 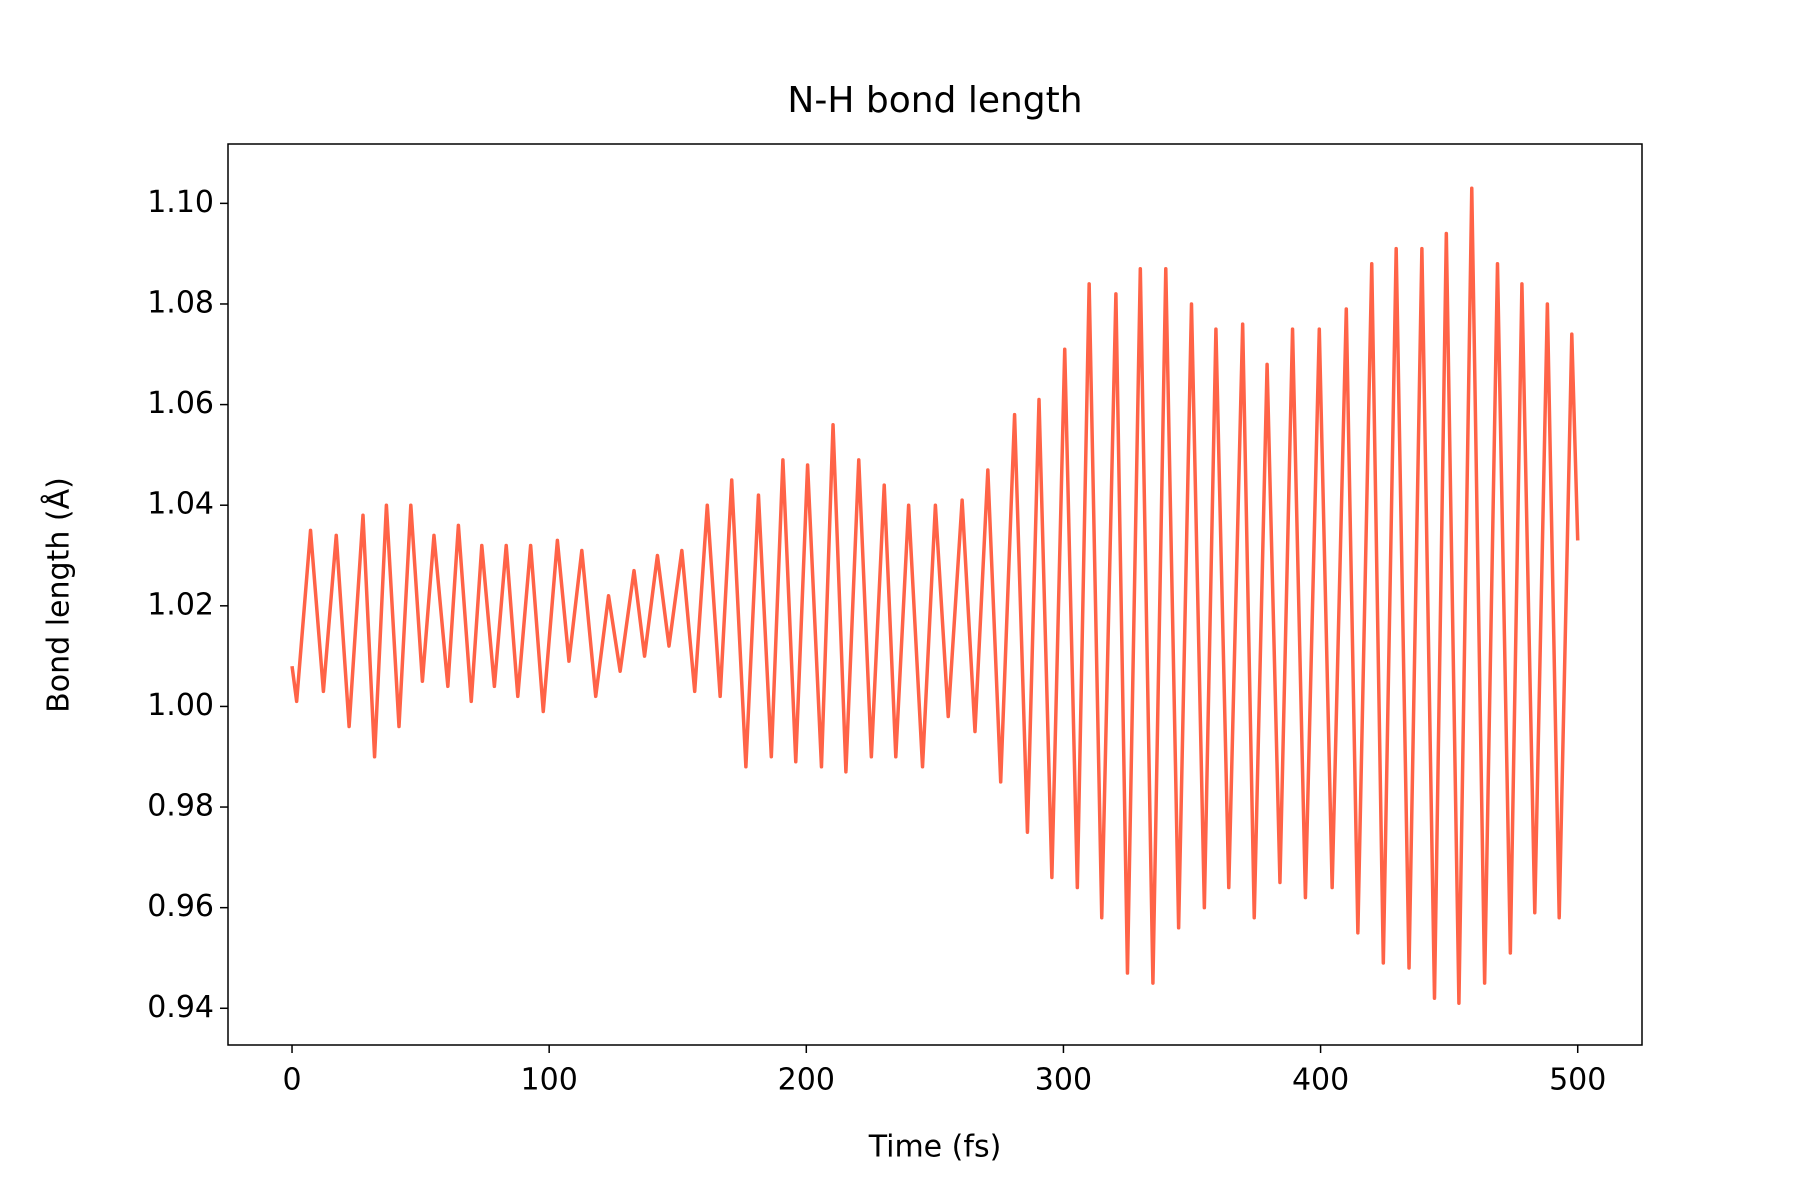 I want to click on y-tick-label: 0.96, so click(x=180, y=906).